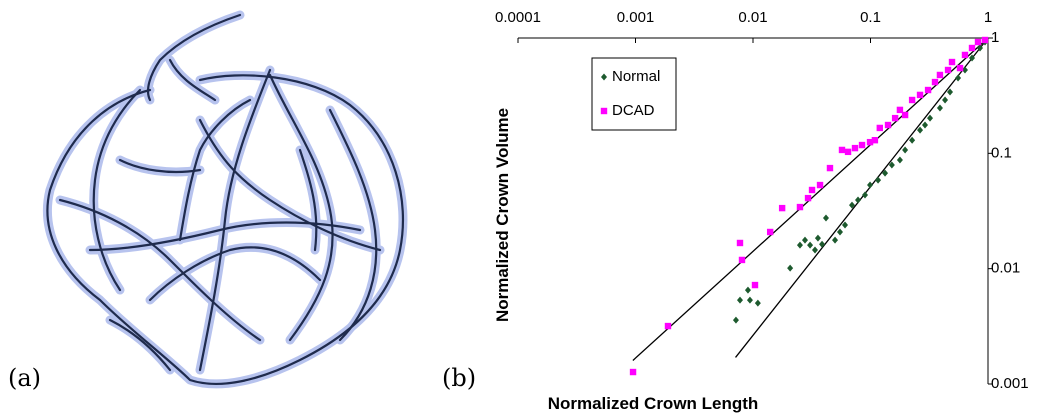 This screenshot has width=1044, height=414. I want to click on x-tick-label: 0.0001, so click(518, 17).